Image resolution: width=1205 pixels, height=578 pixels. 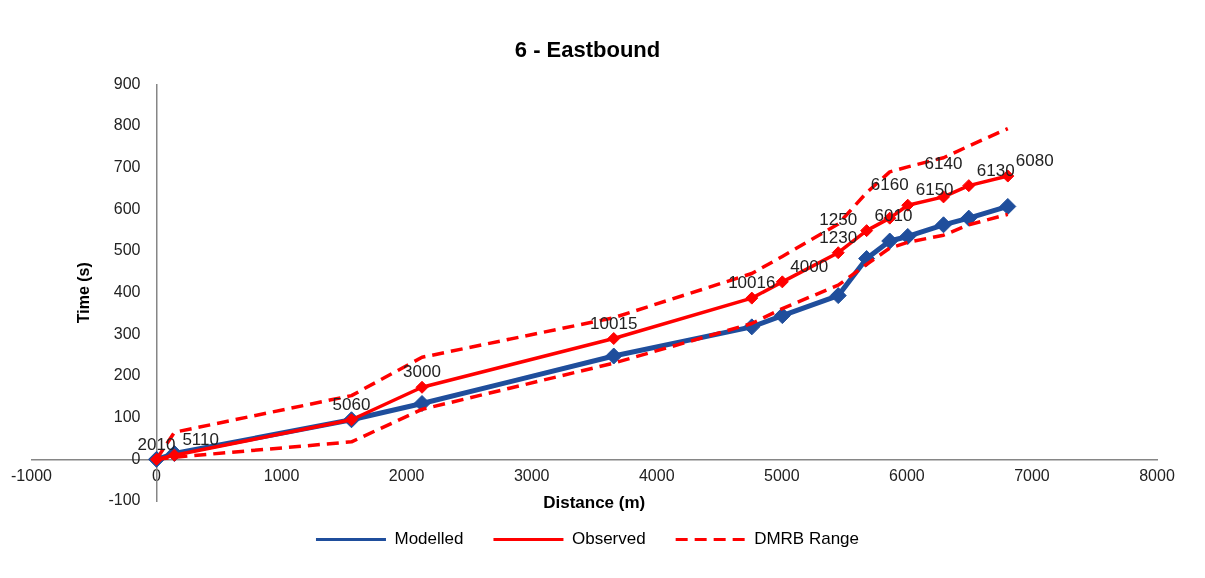 What do you see at coordinates (127, 333) in the screenshot?
I see `y-tick-label: 300` at bounding box center [127, 333].